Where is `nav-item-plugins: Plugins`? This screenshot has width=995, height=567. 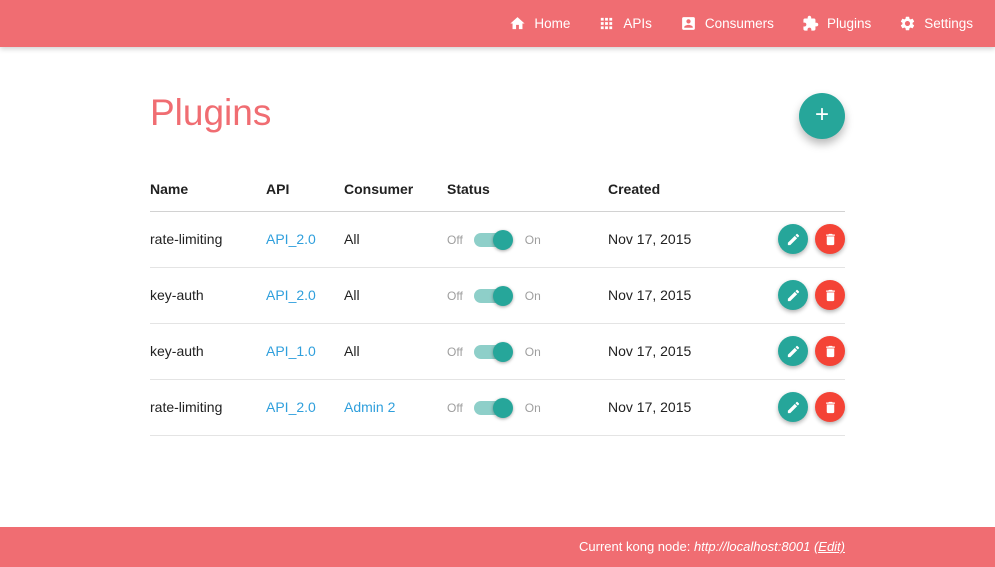
nav-item-plugins: Plugins is located at coordinates (836, 23).